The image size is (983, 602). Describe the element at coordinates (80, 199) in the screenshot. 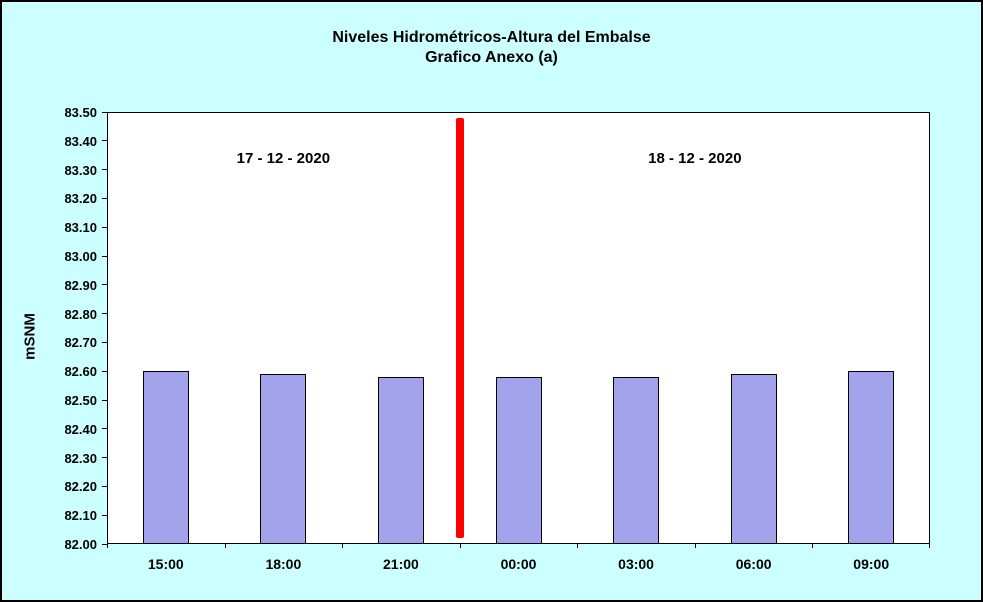

I see `y-axis-tick-label: 83.20` at that location.